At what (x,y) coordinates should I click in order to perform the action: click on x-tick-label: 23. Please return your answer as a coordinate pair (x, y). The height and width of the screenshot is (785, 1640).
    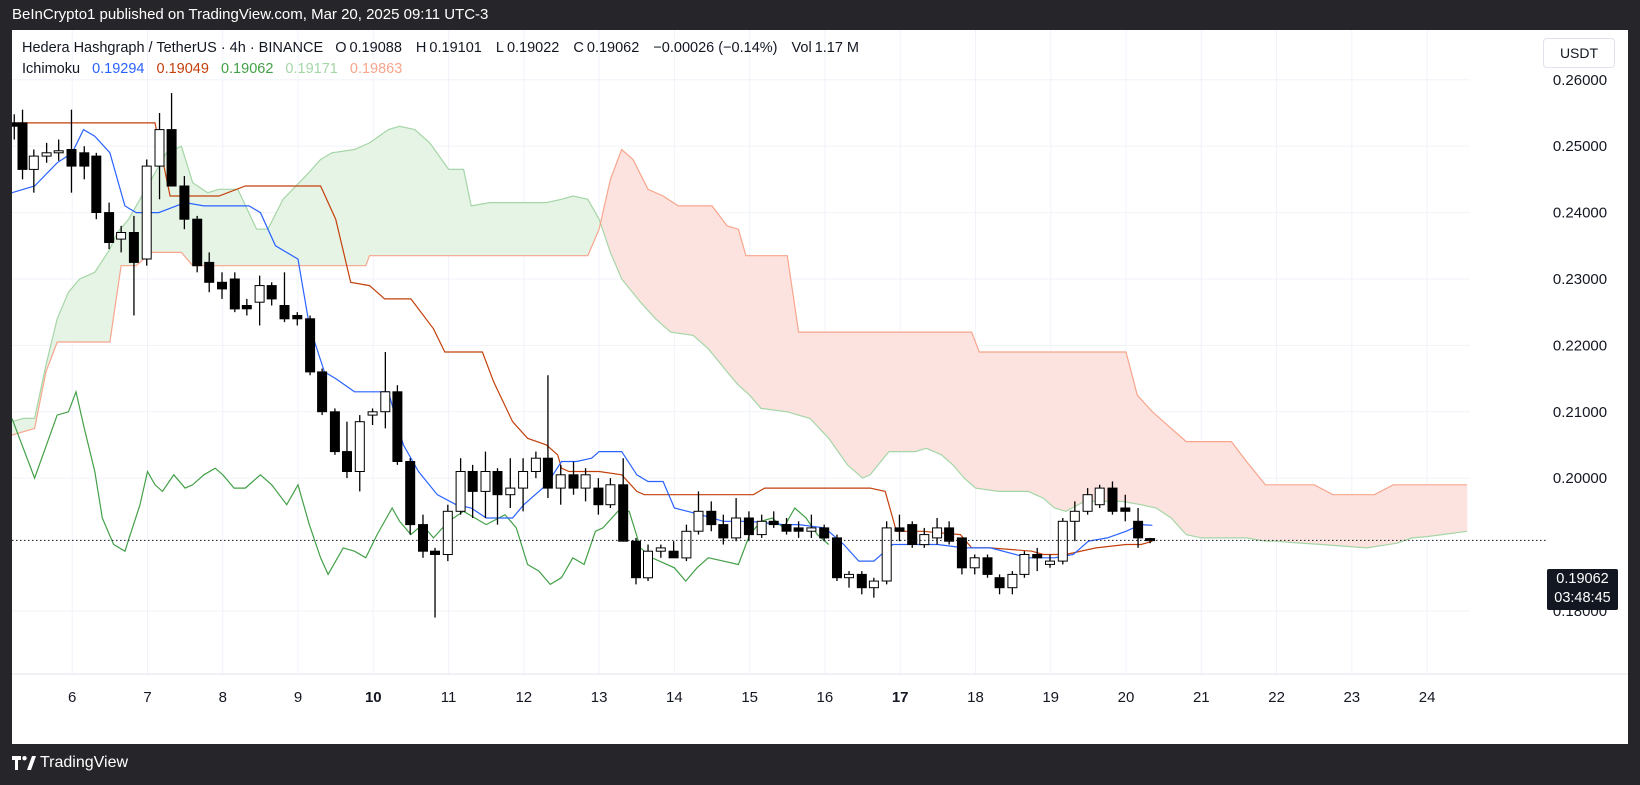
    Looking at the image, I should click on (1351, 697).